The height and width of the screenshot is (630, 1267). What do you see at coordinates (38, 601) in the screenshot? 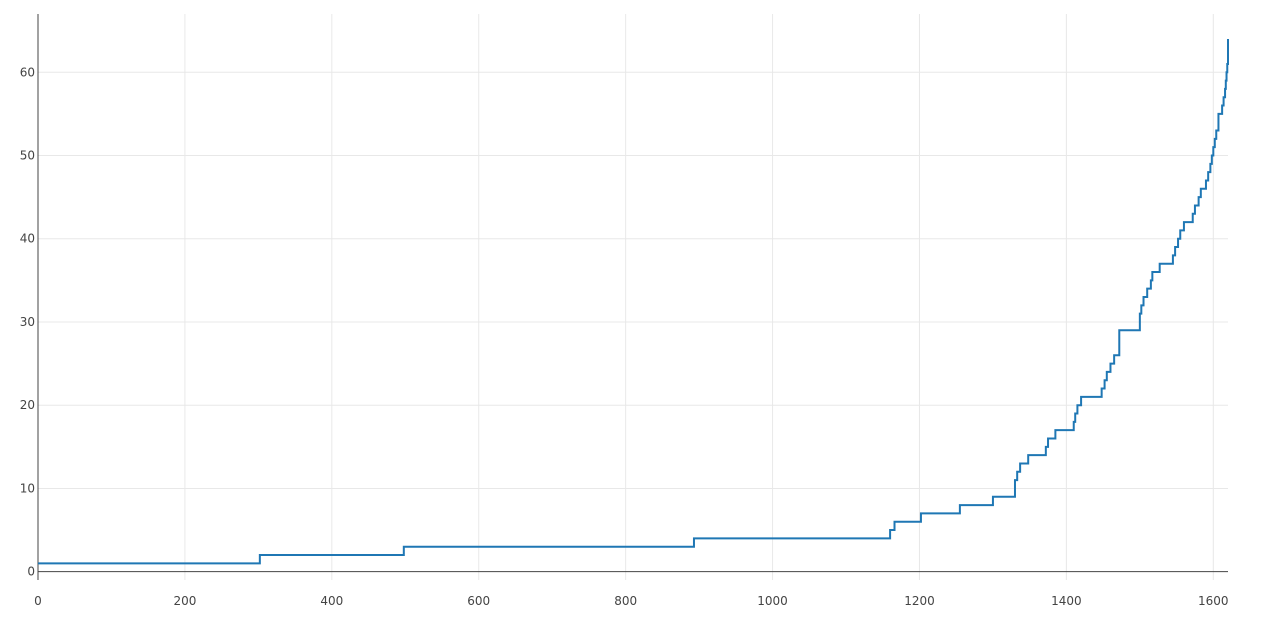
I see `x-tick-label: 0` at bounding box center [38, 601].